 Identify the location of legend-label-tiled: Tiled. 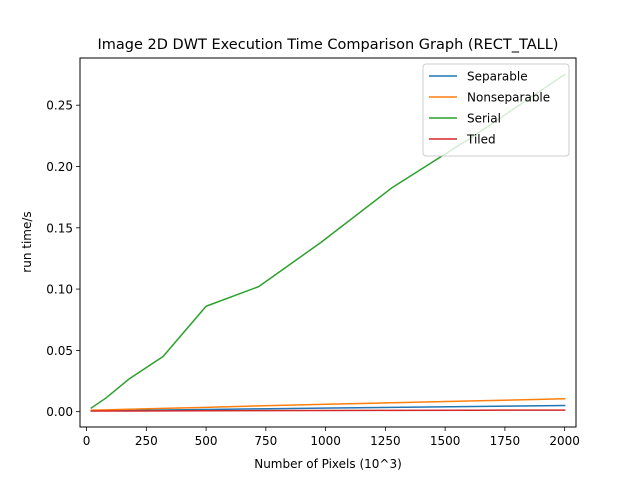
(481, 140).